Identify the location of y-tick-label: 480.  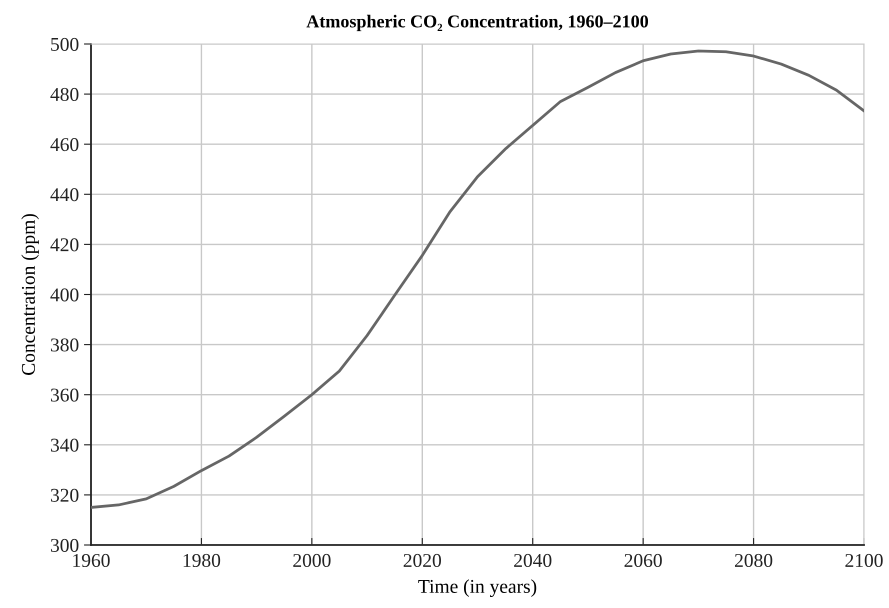
(64, 95).